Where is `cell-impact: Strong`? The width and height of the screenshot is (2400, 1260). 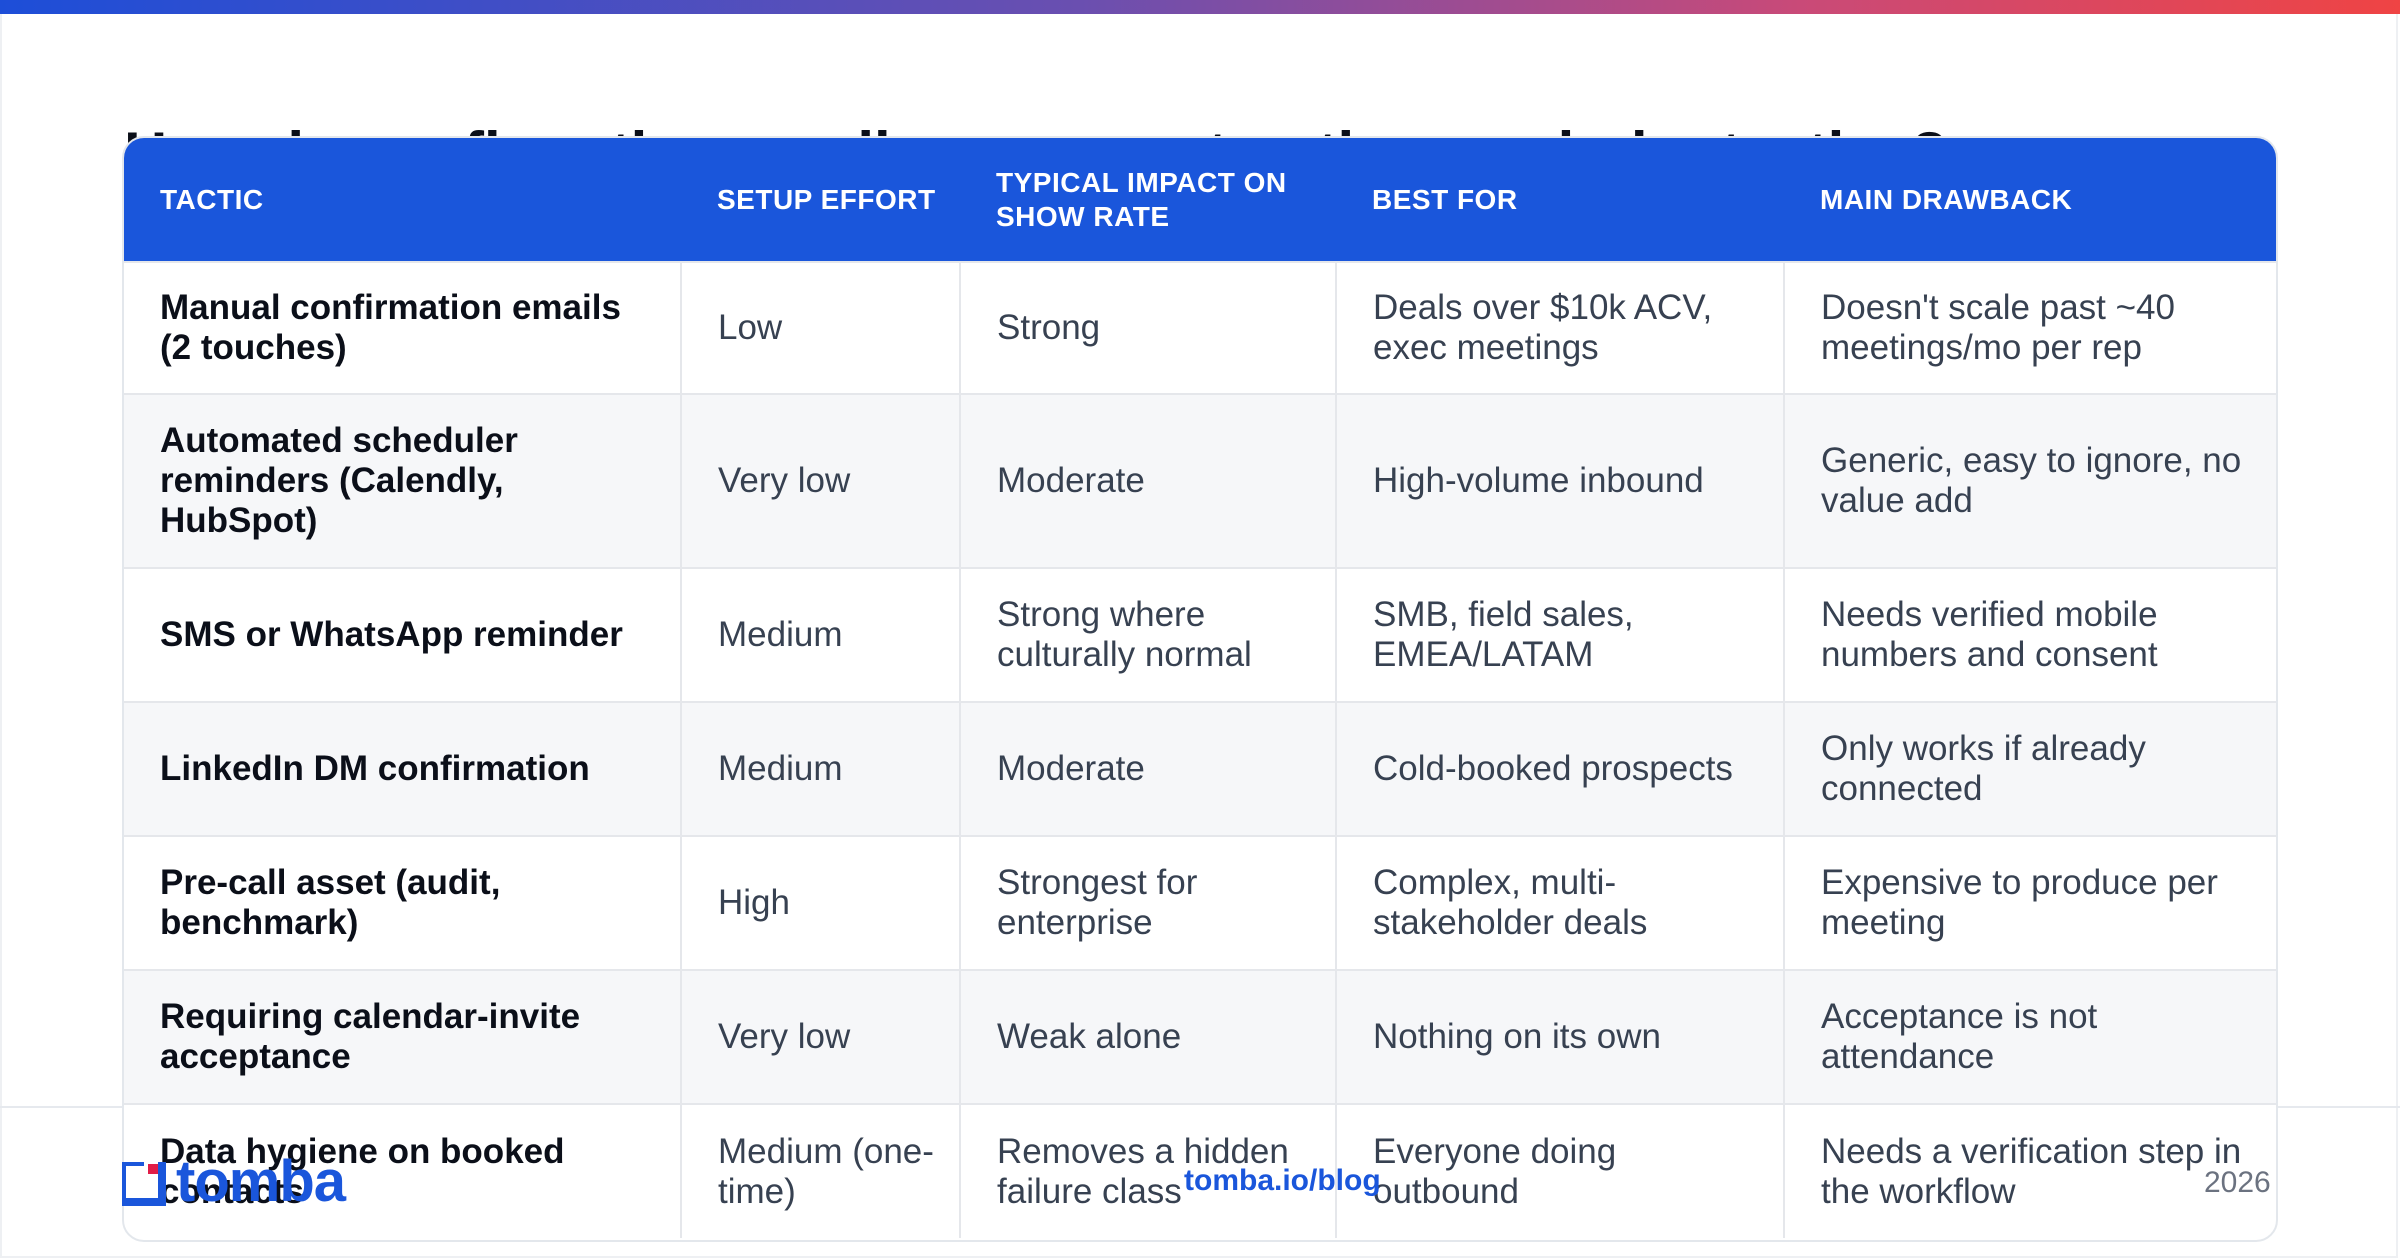 cell-impact: Strong is located at coordinates (1148, 327).